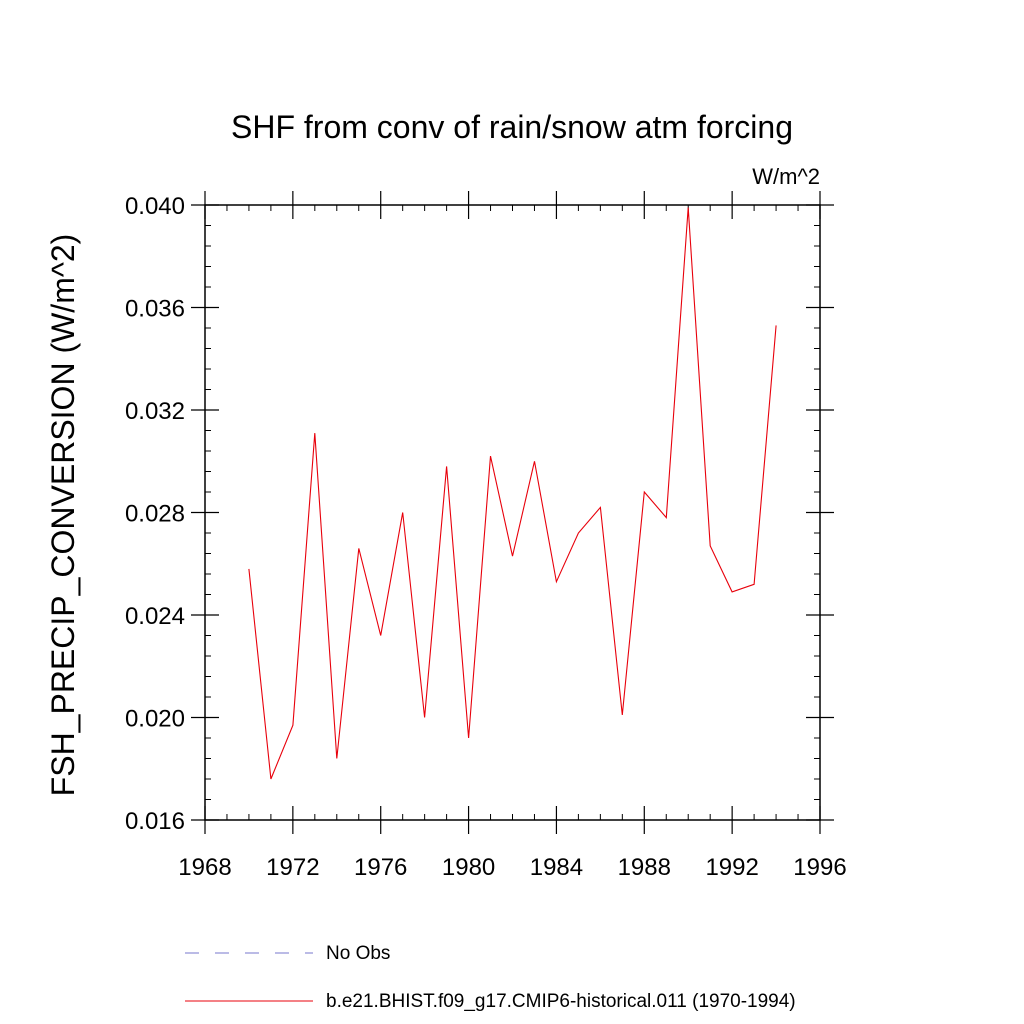 This screenshot has width=1024, height=1024. What do you see at coordinates (155, 309) in the screenshot?
I see `y-tick-label: 0.036` at bounding box center [155, 309].